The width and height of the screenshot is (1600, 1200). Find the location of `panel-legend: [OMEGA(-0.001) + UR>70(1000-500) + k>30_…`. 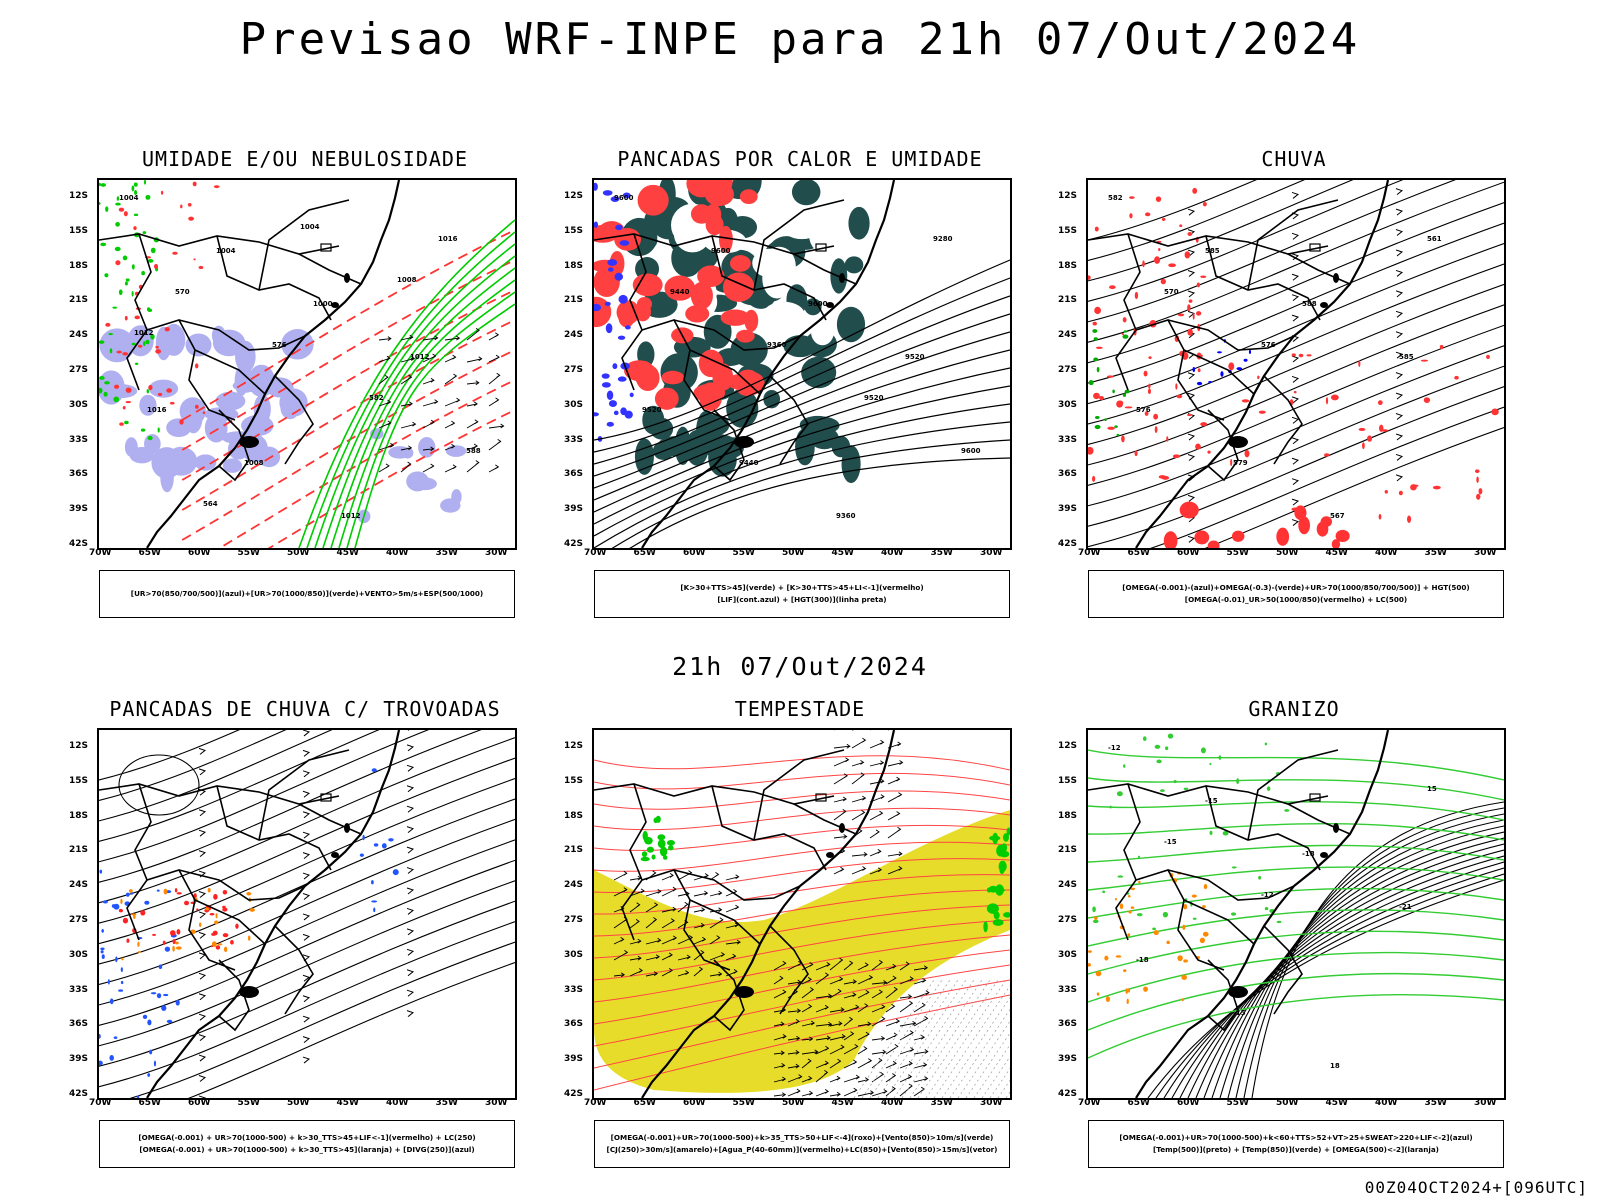

panel-legend: [OMEGA(-0.001) + UR>70(1000-500) + k>30_… is located at coordinates (307, 1144).